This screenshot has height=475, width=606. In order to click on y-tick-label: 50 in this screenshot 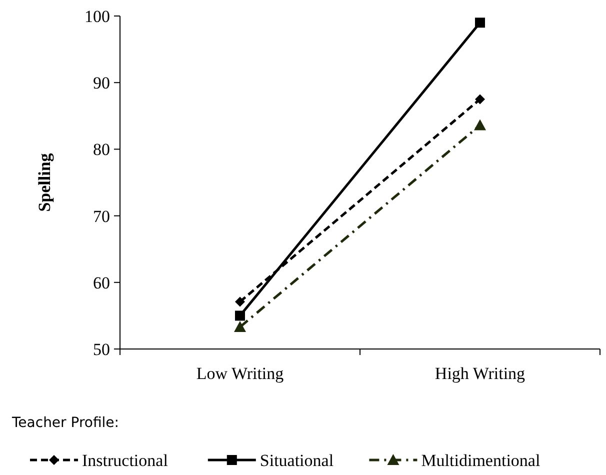, I will do `click(101, 349)`.